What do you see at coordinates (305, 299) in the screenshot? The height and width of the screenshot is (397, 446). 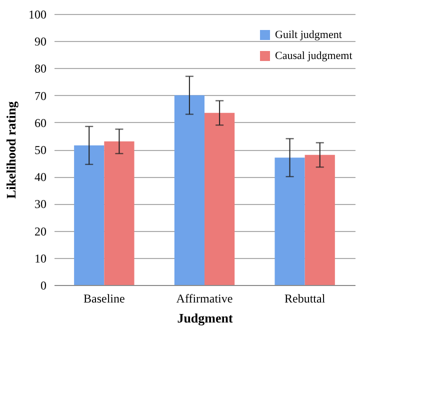 I see `x-tick-label: Rebuttal` at bounding box center [305, 299].